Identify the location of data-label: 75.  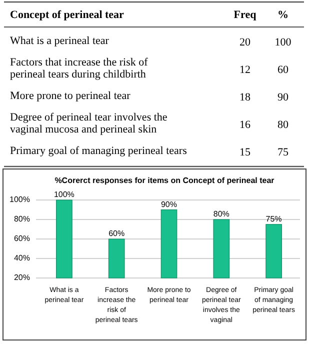
(283, 152).